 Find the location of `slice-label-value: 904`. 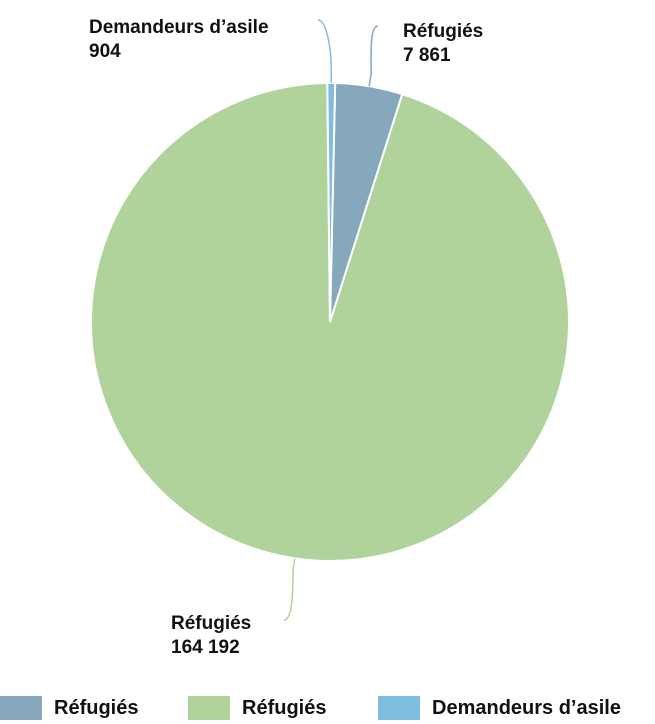

slice-label-value: 904 is located at coordinates (105, 51).